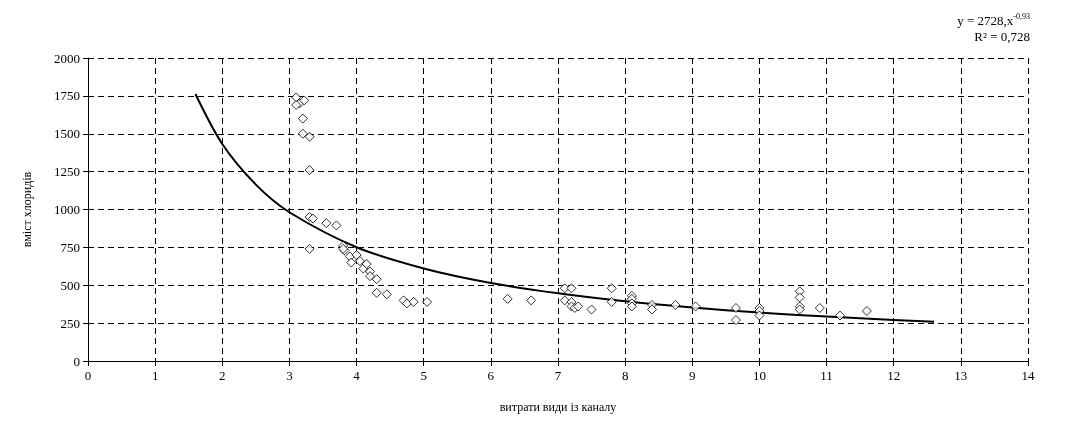 This screenshot has height=439, width=1078. I want to click on x-tick-label: 2, so click(222, 375).